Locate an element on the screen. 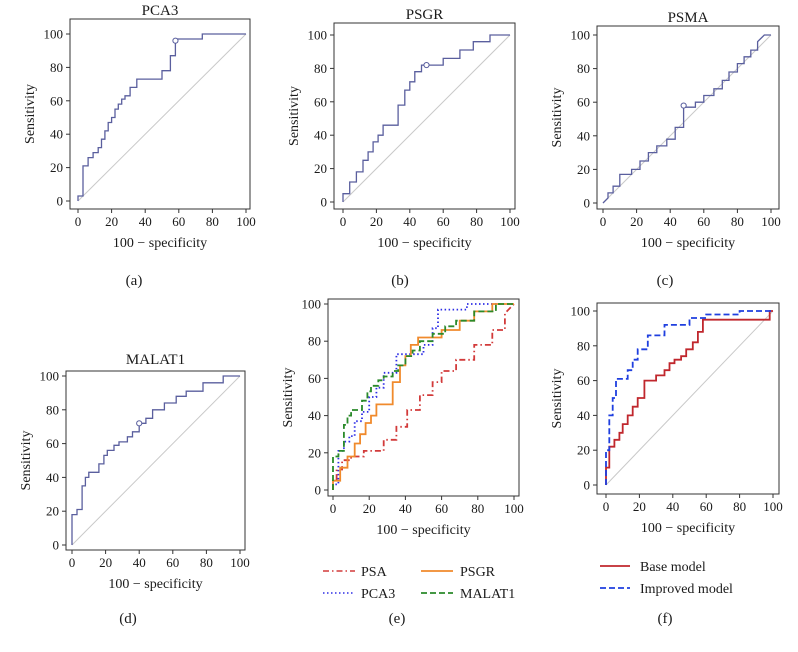  chart-title: MALAT1 is located at coordinates (155, 360).